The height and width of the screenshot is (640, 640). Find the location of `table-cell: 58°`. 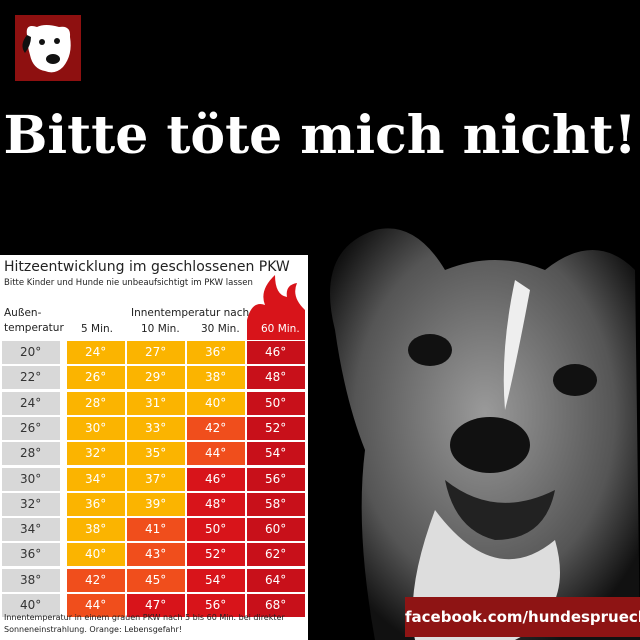

table-cell: 58° is located at coordinates (276, 504).